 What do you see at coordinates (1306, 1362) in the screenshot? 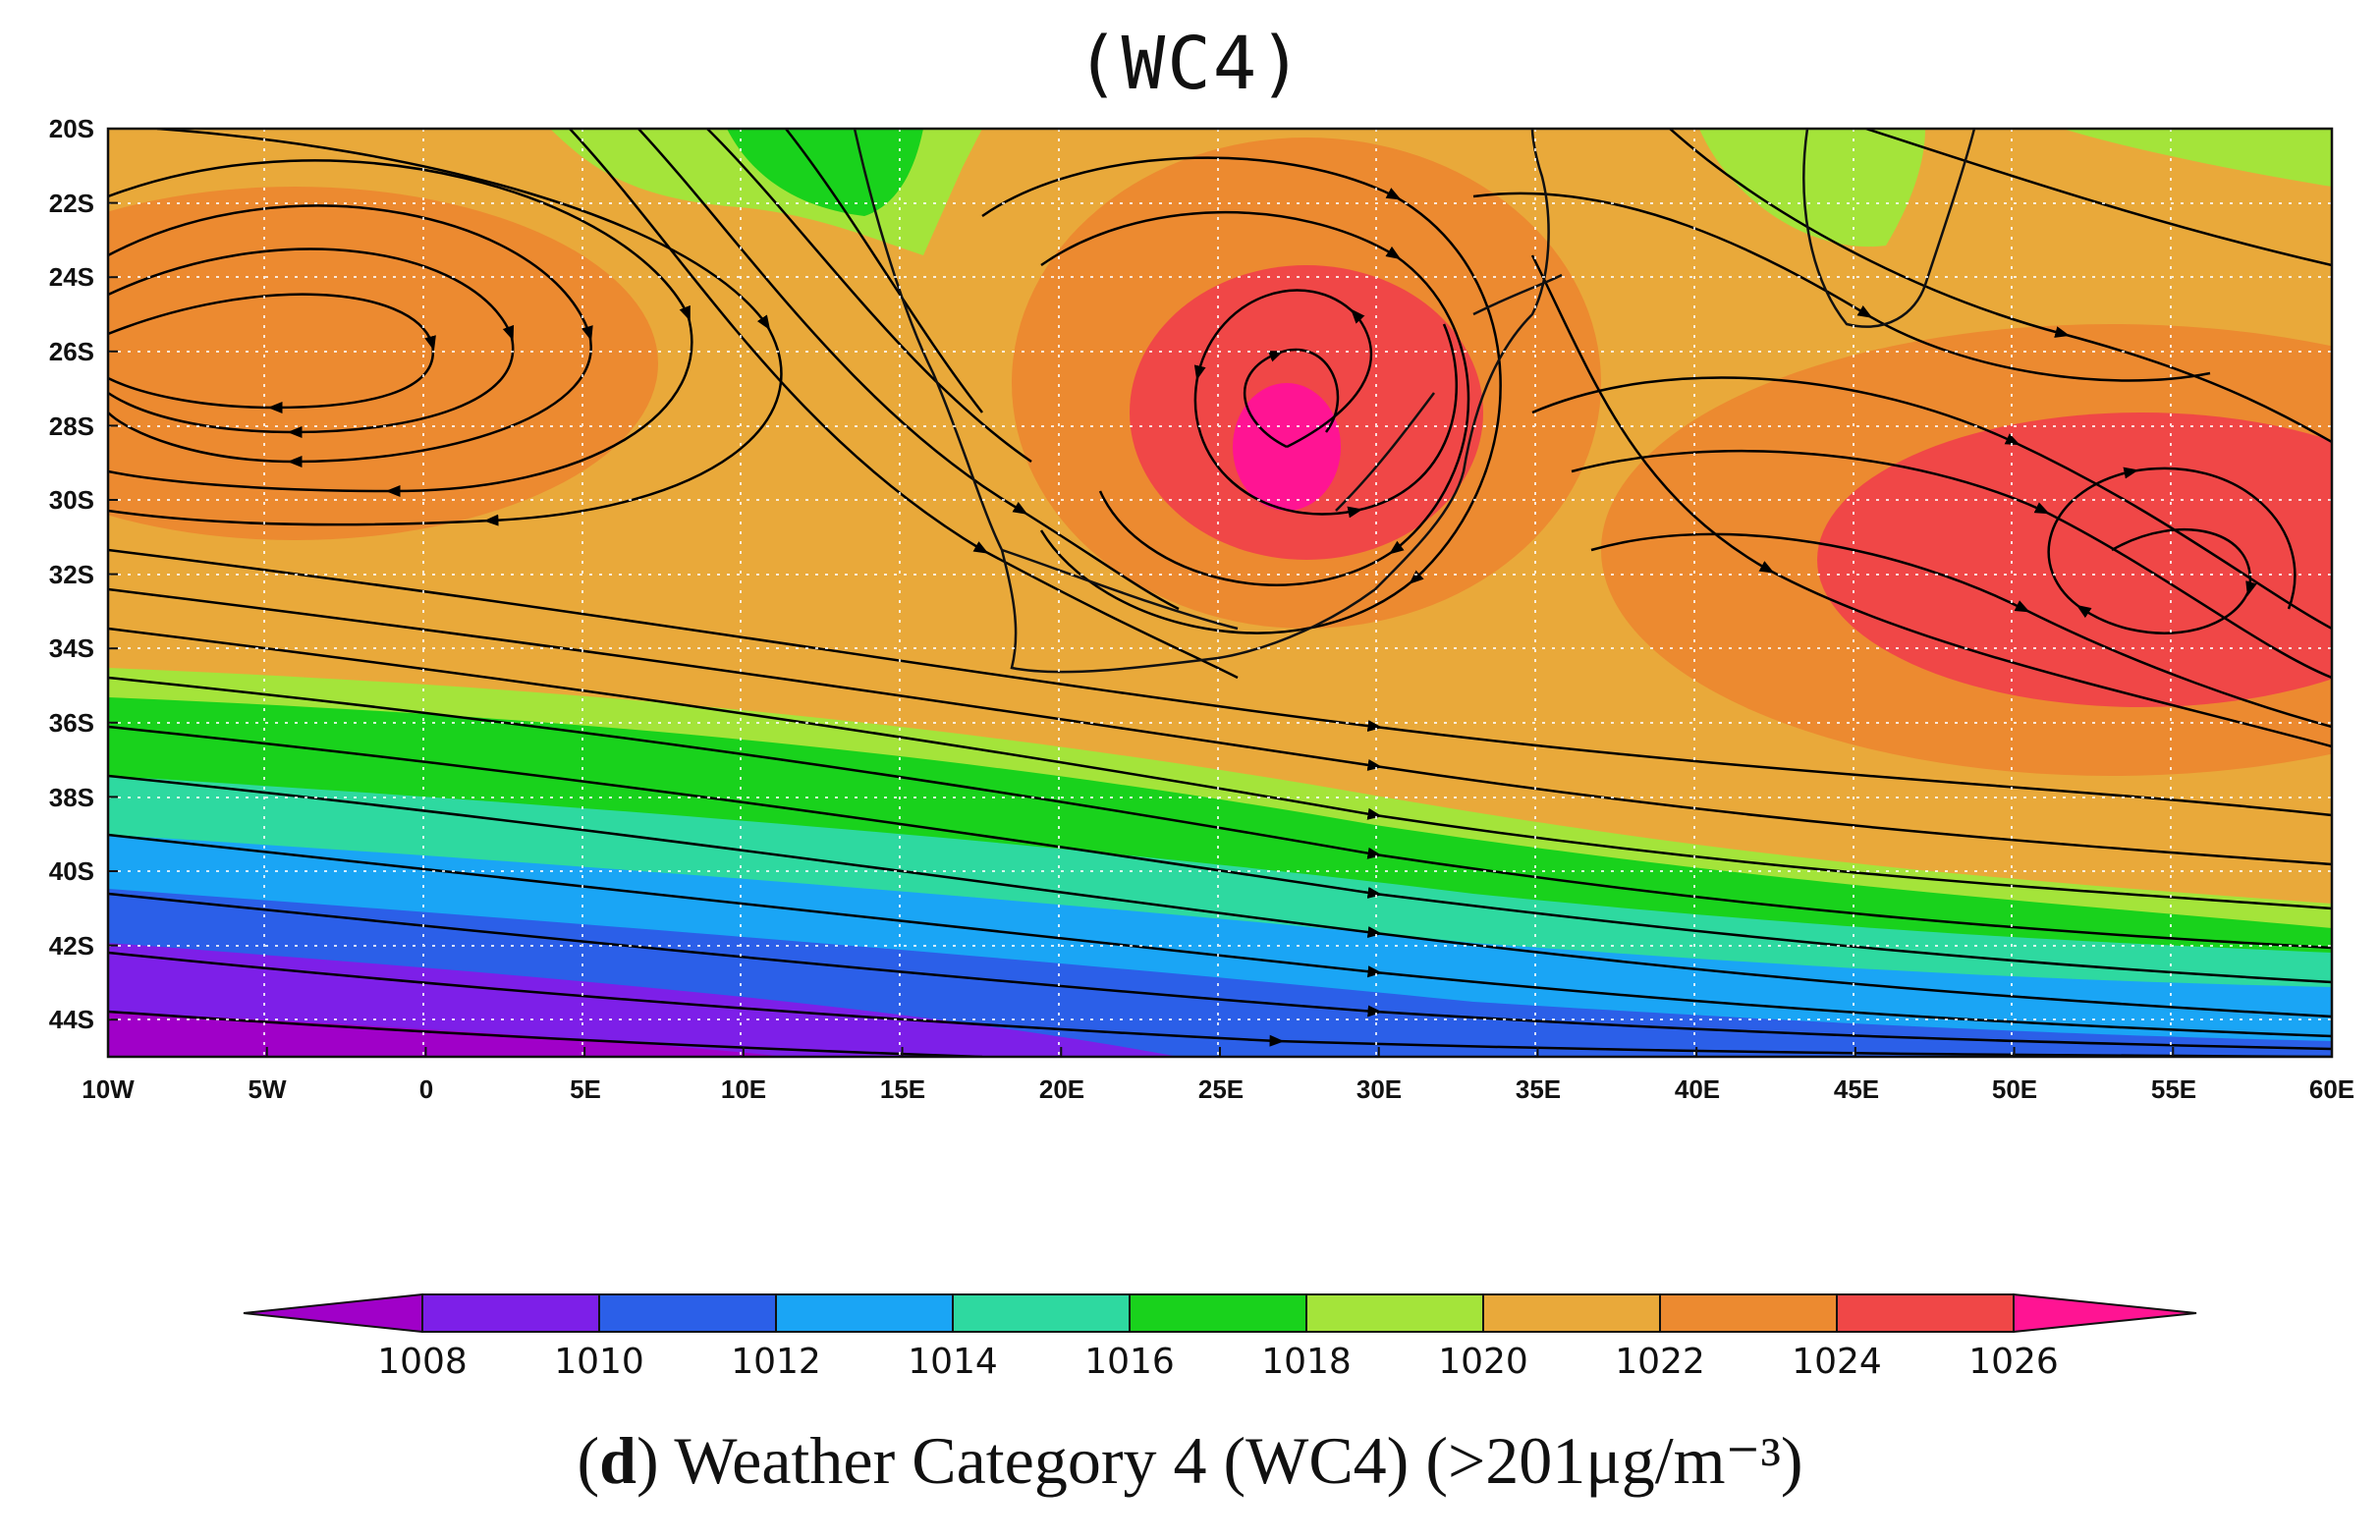
I see `colorbar-label: 1018` at bounding box center [1306, 1362].